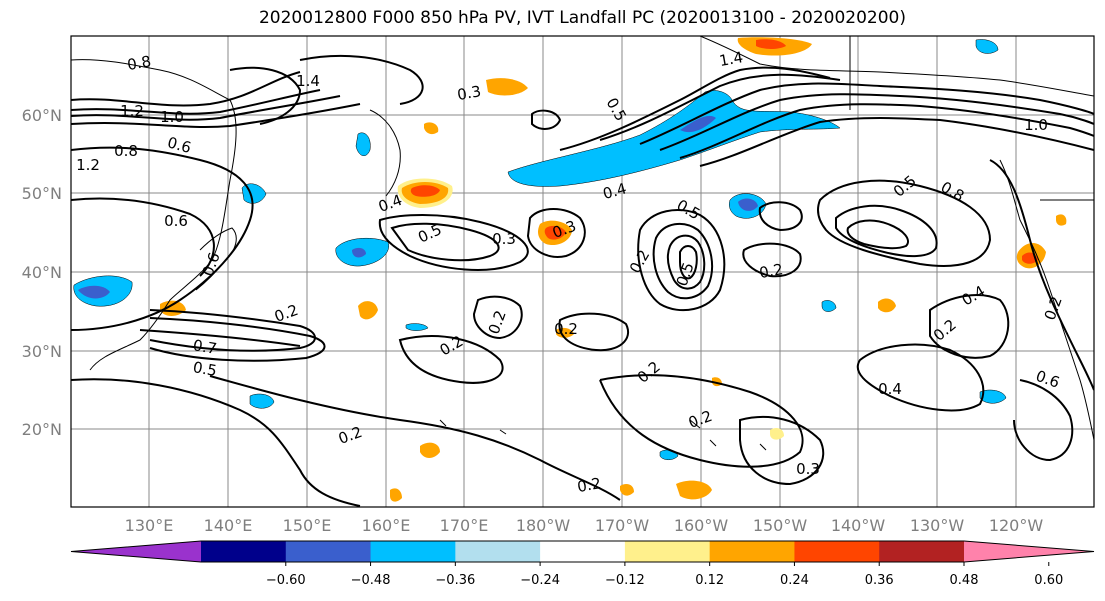 This screenshot has height=601, width=1105. What do you see at coordinates (582, 551) in the screenshot?
I see `colorbar-outline` at bounding box center [582, 551].